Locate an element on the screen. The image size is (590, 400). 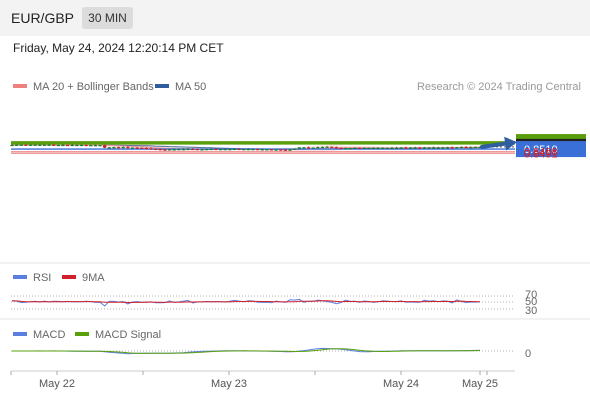
watermark: Research © 2024 Trading Central is located at coordinates (499, 87).